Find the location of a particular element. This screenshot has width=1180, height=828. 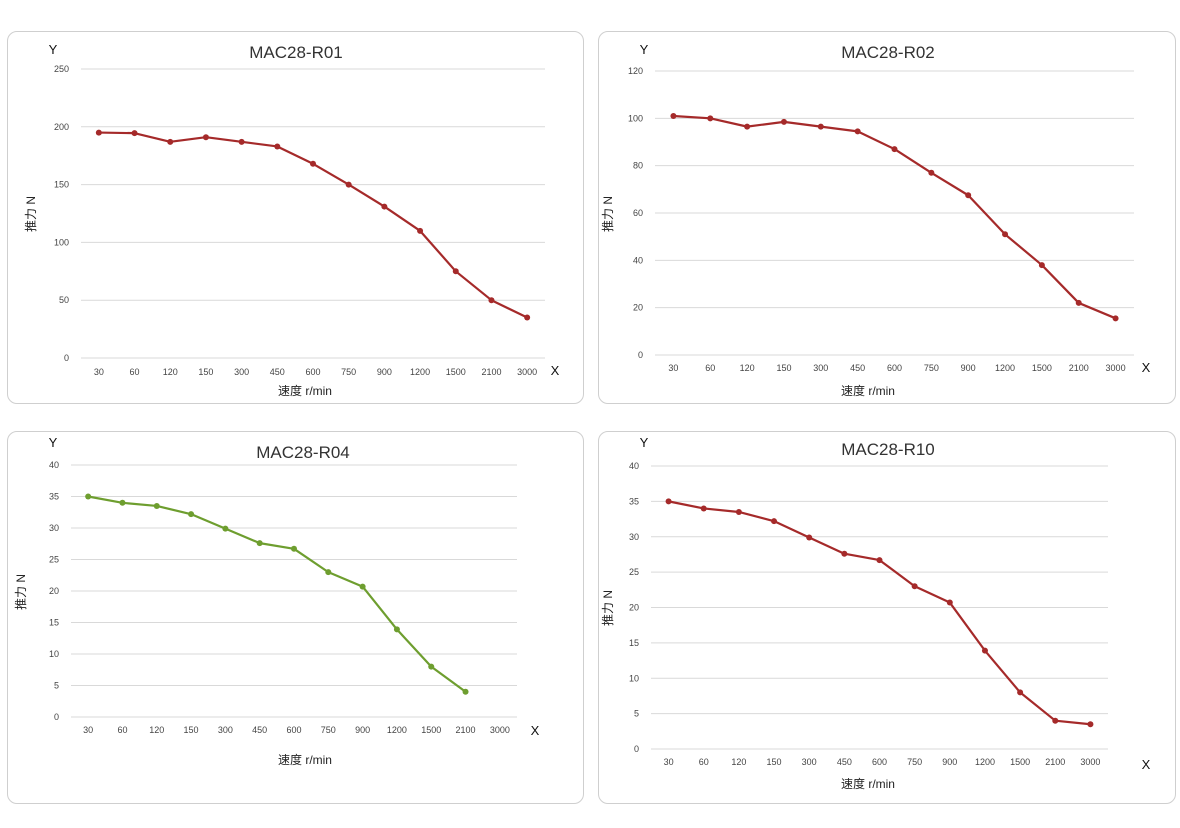

chart-title: MAC28-R01 is located at coordinates (296, 52).